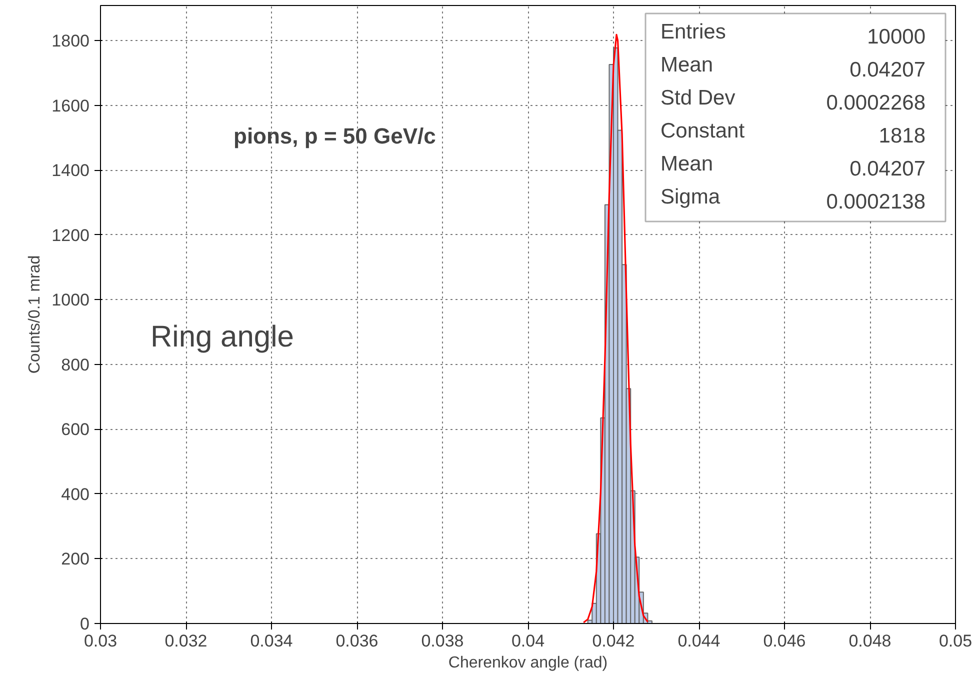 The height and width of the screenshot is (674, 978). Describe the element at coordinates (35, 314) in the screenshot. I see `y-axis-title: Counts/0.1 mrad` at that location.